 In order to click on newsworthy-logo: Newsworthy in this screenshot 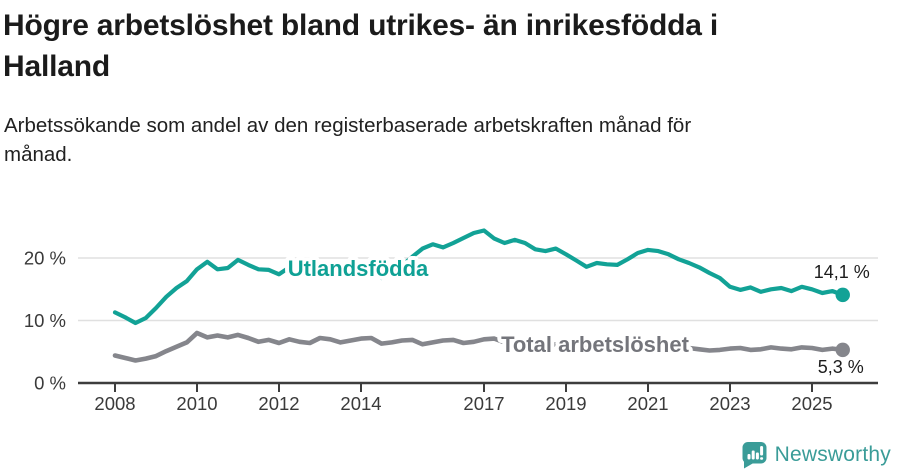, I will do `click(816, 455)`.